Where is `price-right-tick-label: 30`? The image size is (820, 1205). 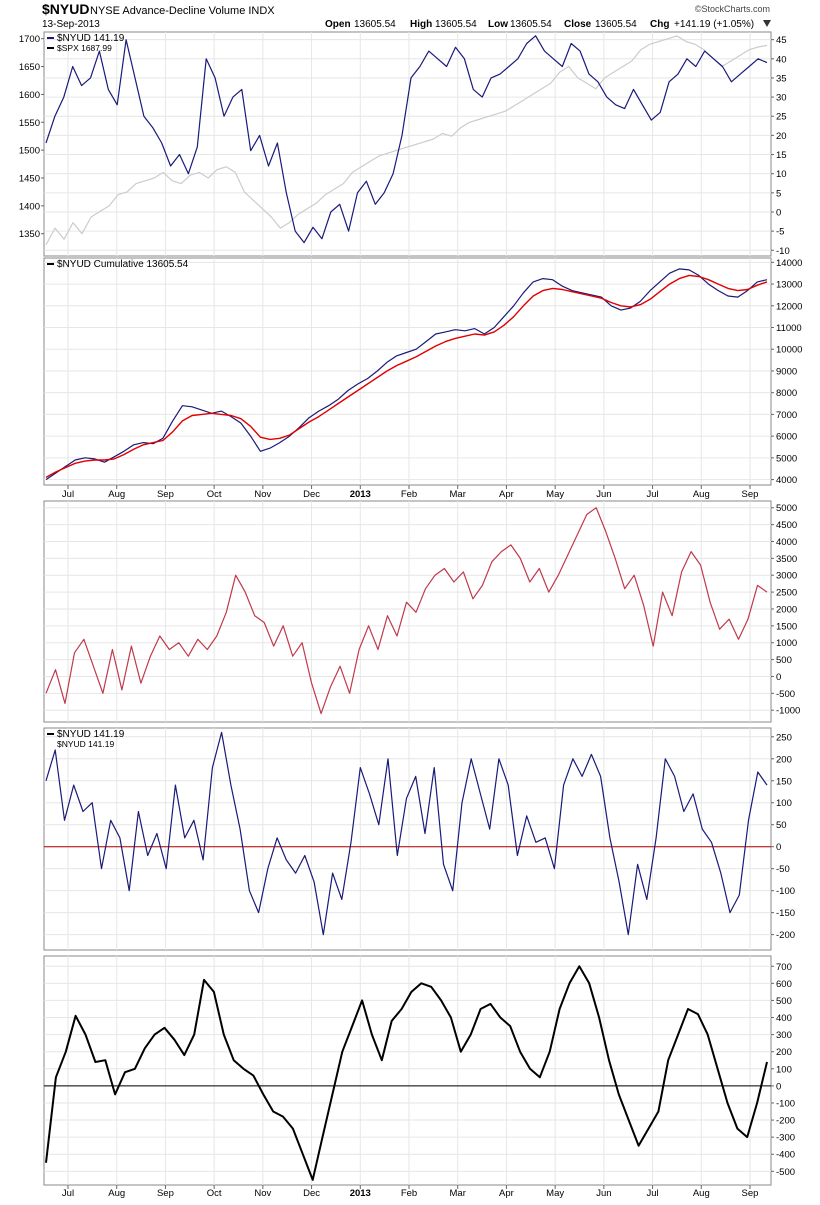 price-right-tick-label: 30 is located at coordinates (781, 98).